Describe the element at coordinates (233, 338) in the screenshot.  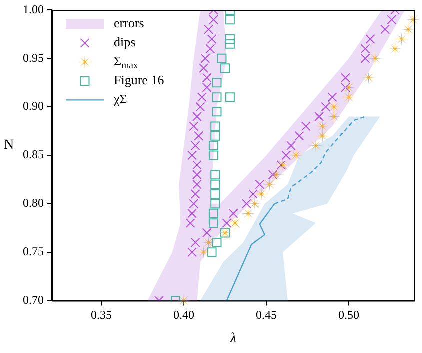
I see `x-axis-title: λ` at that location.